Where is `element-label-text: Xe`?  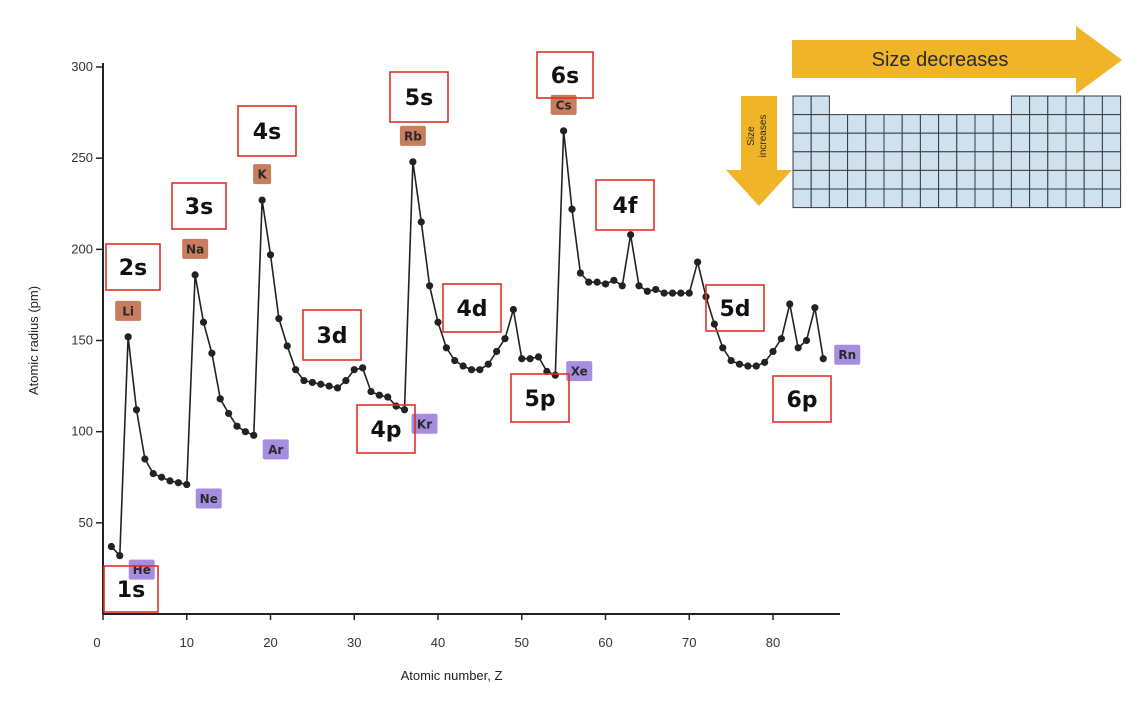
element-label-text: Xe is located at coordinates (579, 372).